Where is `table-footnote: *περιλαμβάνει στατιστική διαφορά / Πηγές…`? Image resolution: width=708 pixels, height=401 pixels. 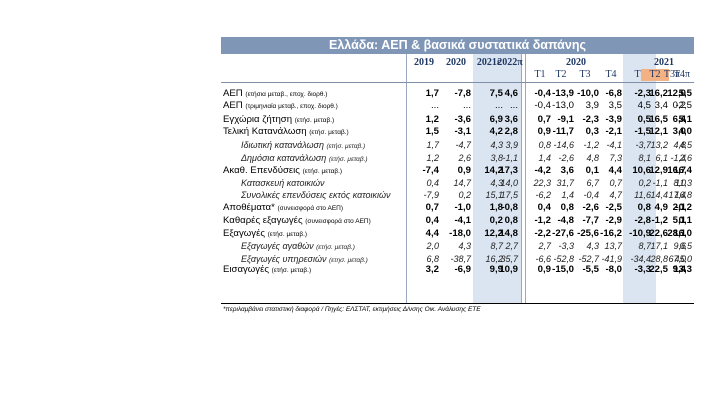
table-footnote: *περιλαμβάνει στατιστική διαφορά / Πηγές… is located at coordinates (352, 309).